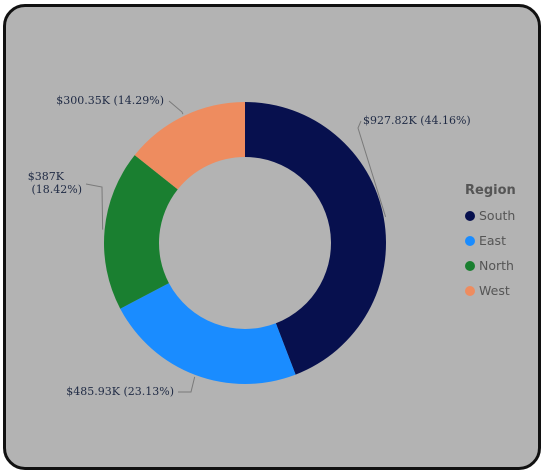  Describe the element at coordinates (176, 107) in the screenshot. I see `leader-line-west` at that location.